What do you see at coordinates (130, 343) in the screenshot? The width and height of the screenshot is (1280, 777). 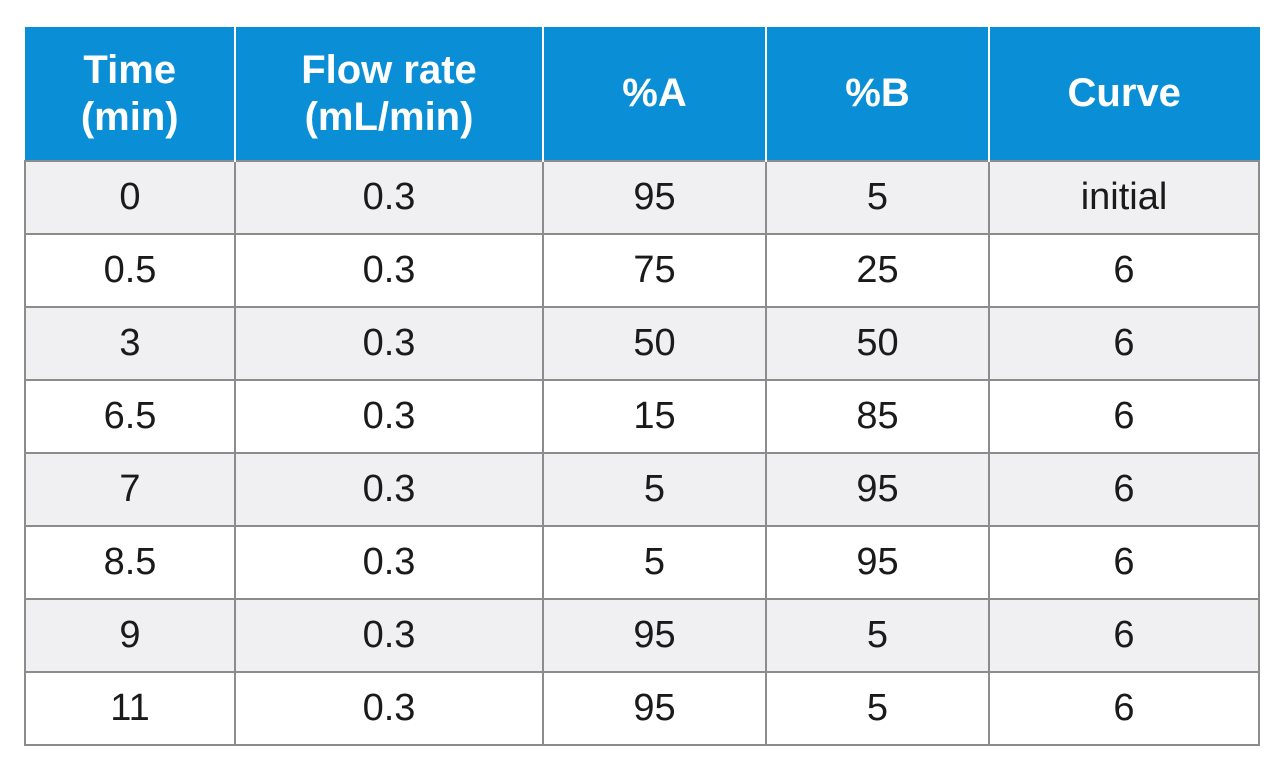 I see `cell-time: 3` at bounding box center [130, 343].